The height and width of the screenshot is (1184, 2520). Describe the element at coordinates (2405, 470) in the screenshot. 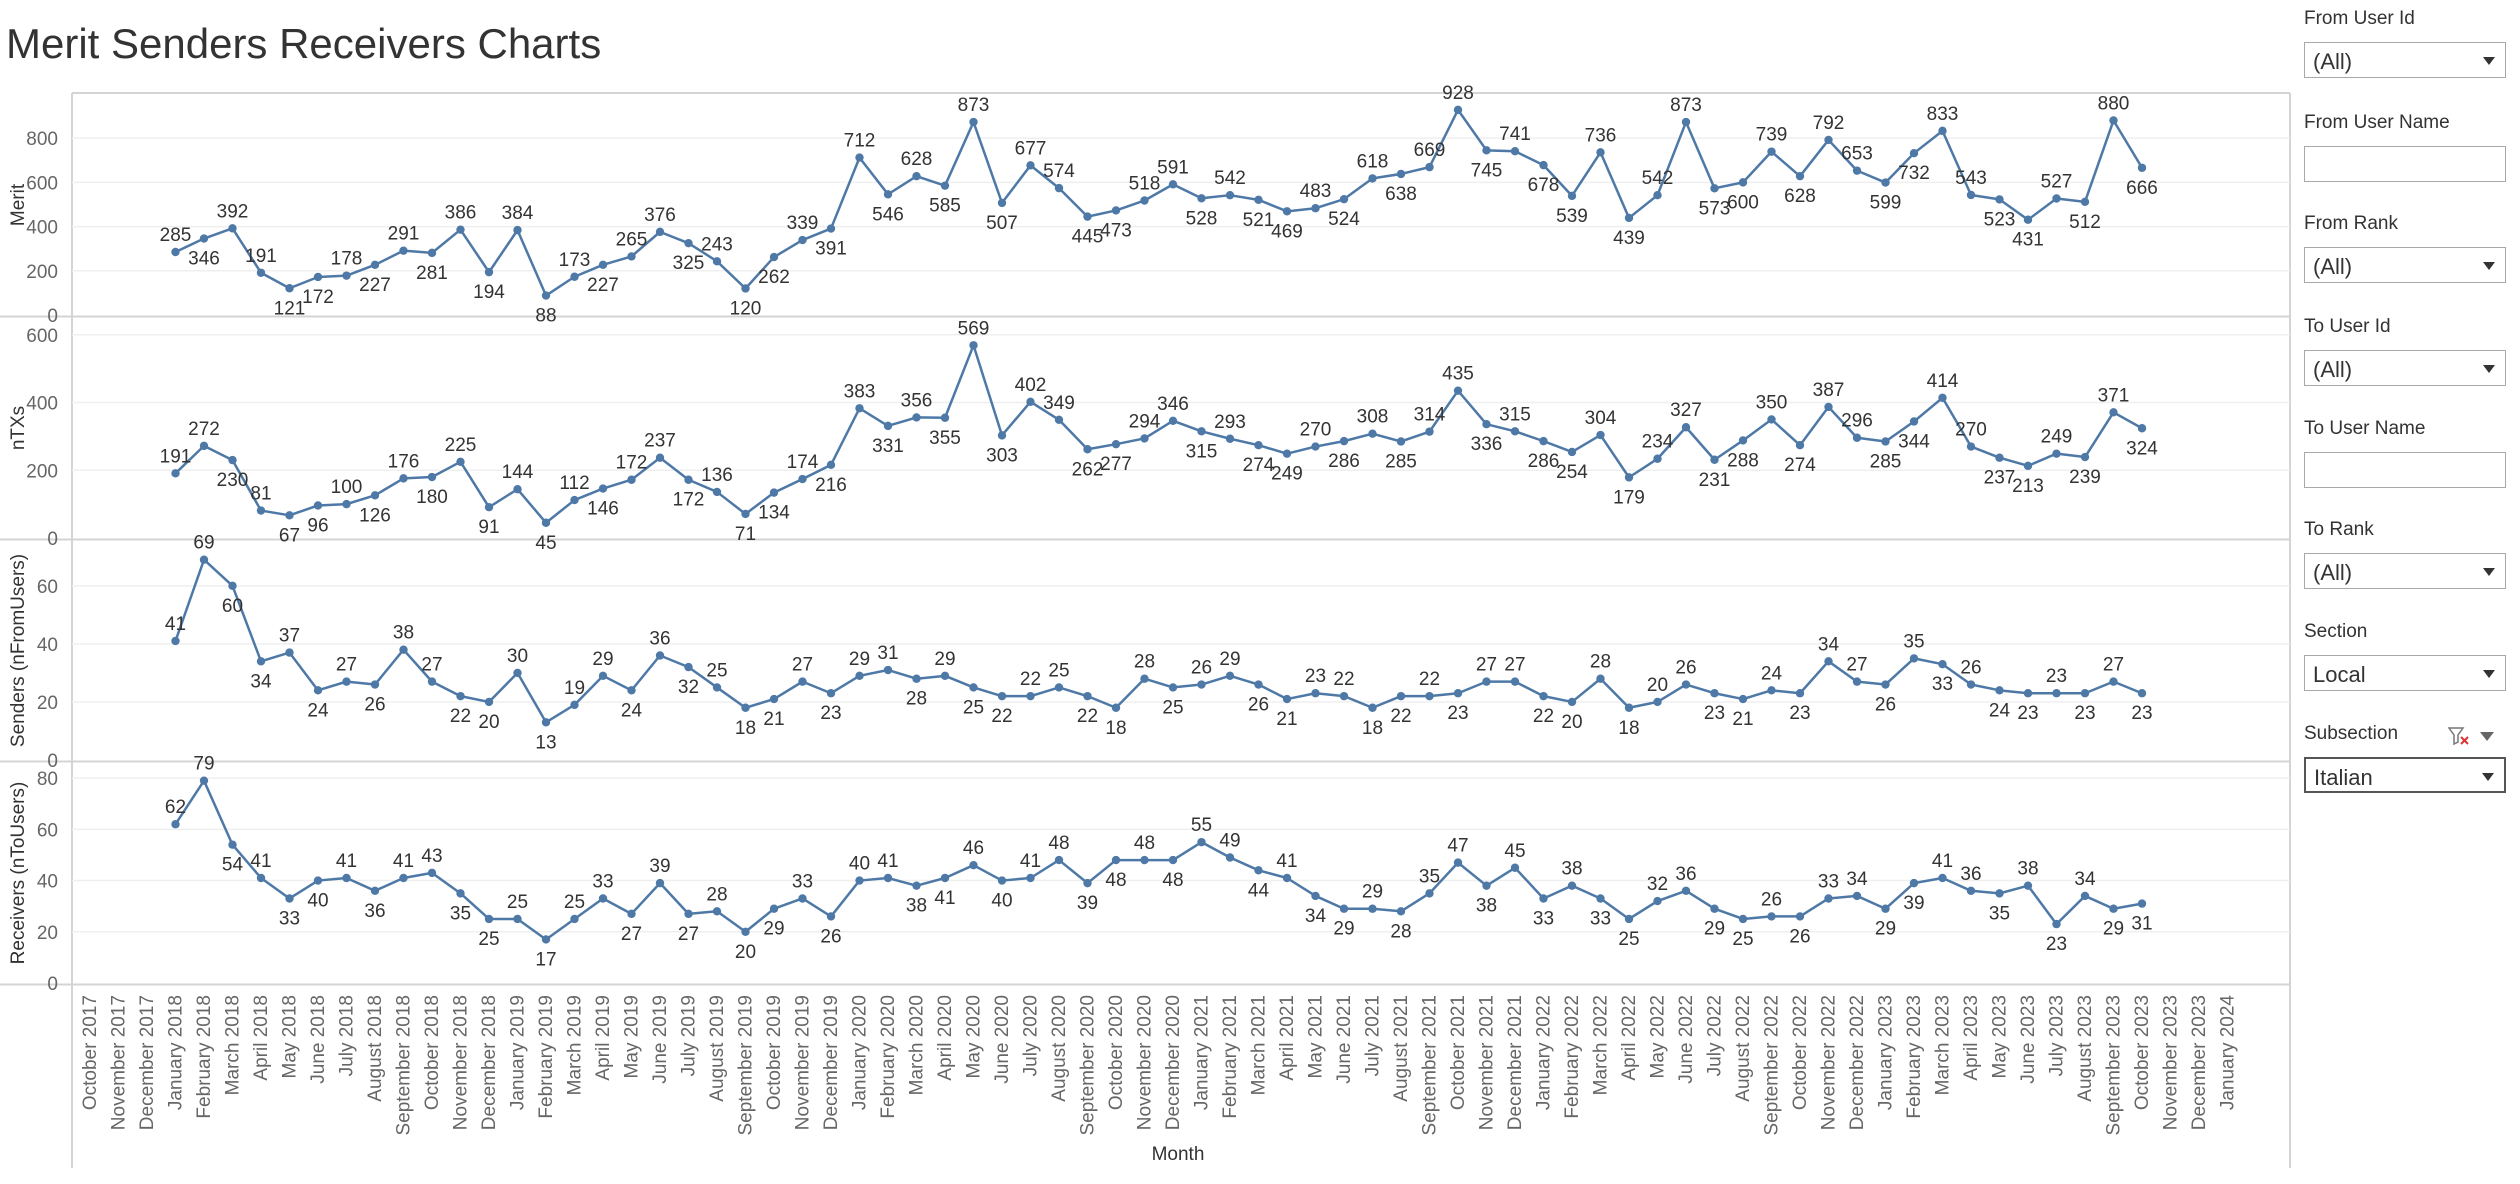

I see `filter-text-input` at that location.